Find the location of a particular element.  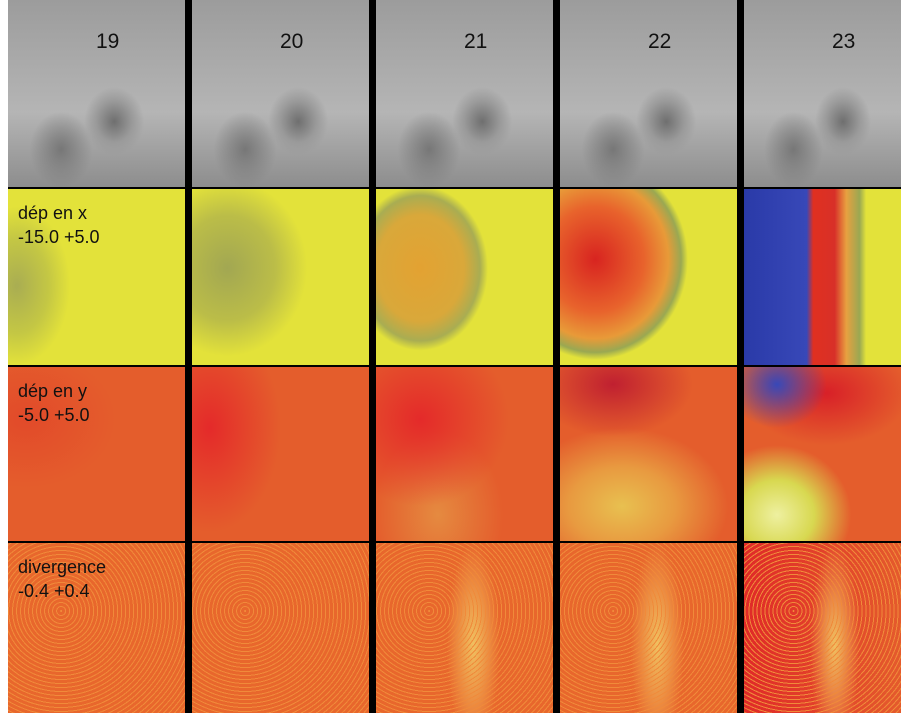

row-label: dép en y -5.0 +5.0 is located at coordinates (54, 403).